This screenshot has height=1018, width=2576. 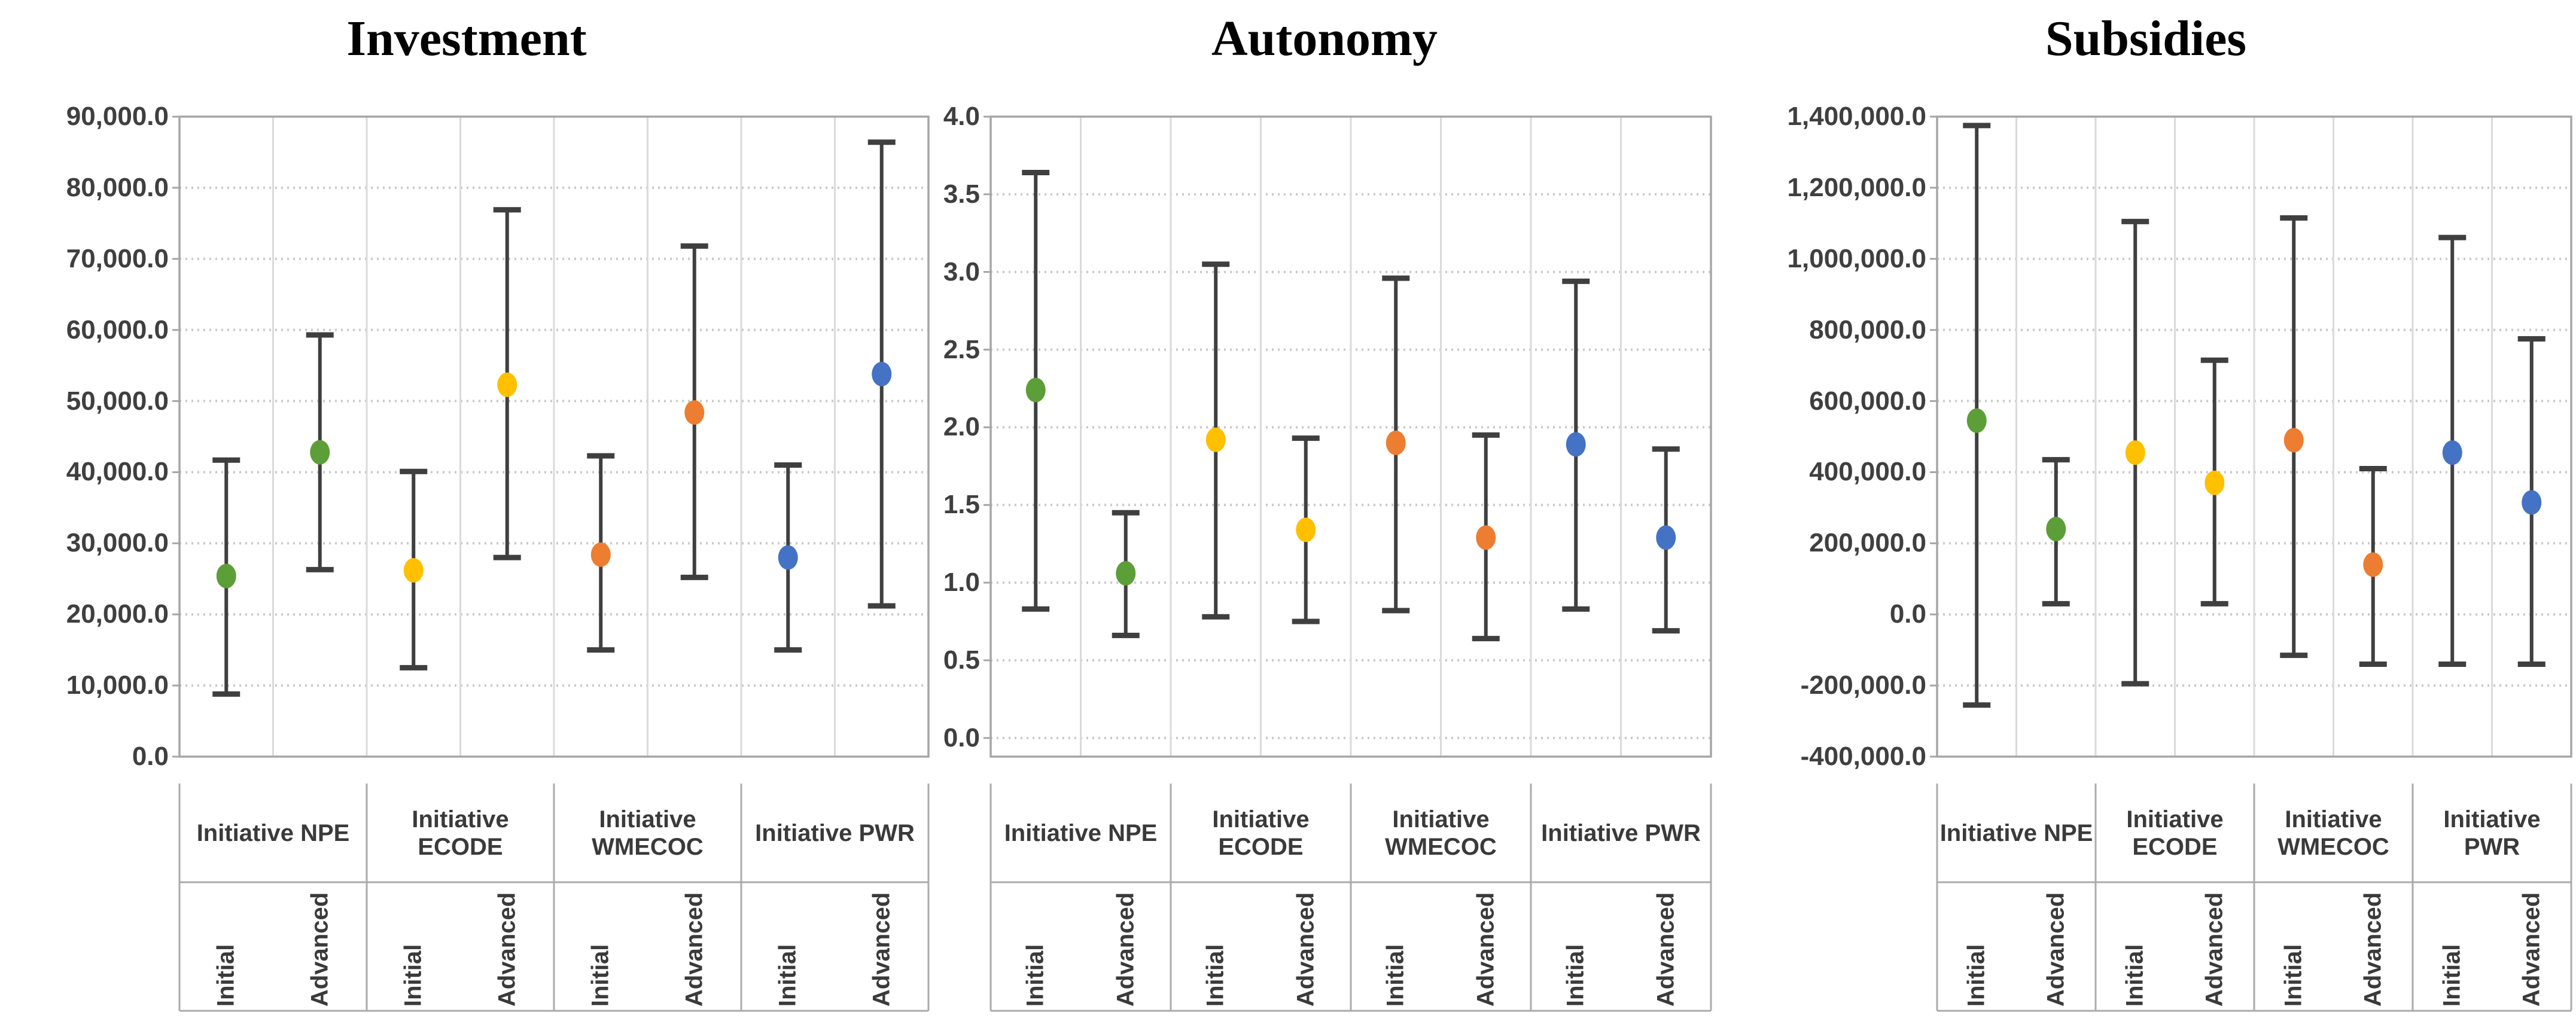 What do you see at coordinates (961, 194) in the screenshot?
I see `y-tick-label: 3.5` at bounding box center [961, 194].